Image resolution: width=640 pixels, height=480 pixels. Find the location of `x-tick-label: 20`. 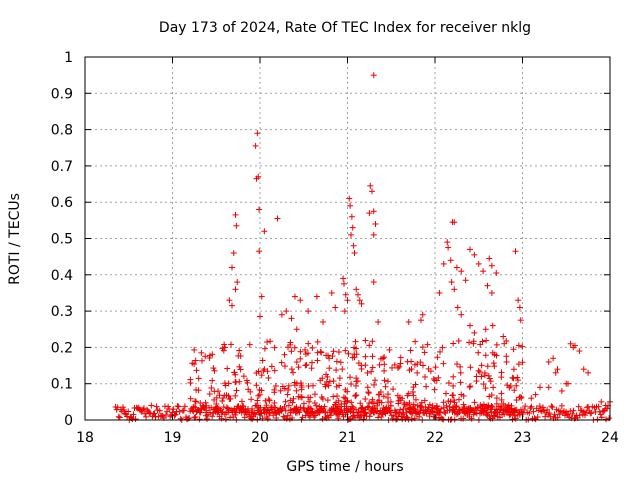

x-tick-label: 20 is located at coordinates (260, 438).